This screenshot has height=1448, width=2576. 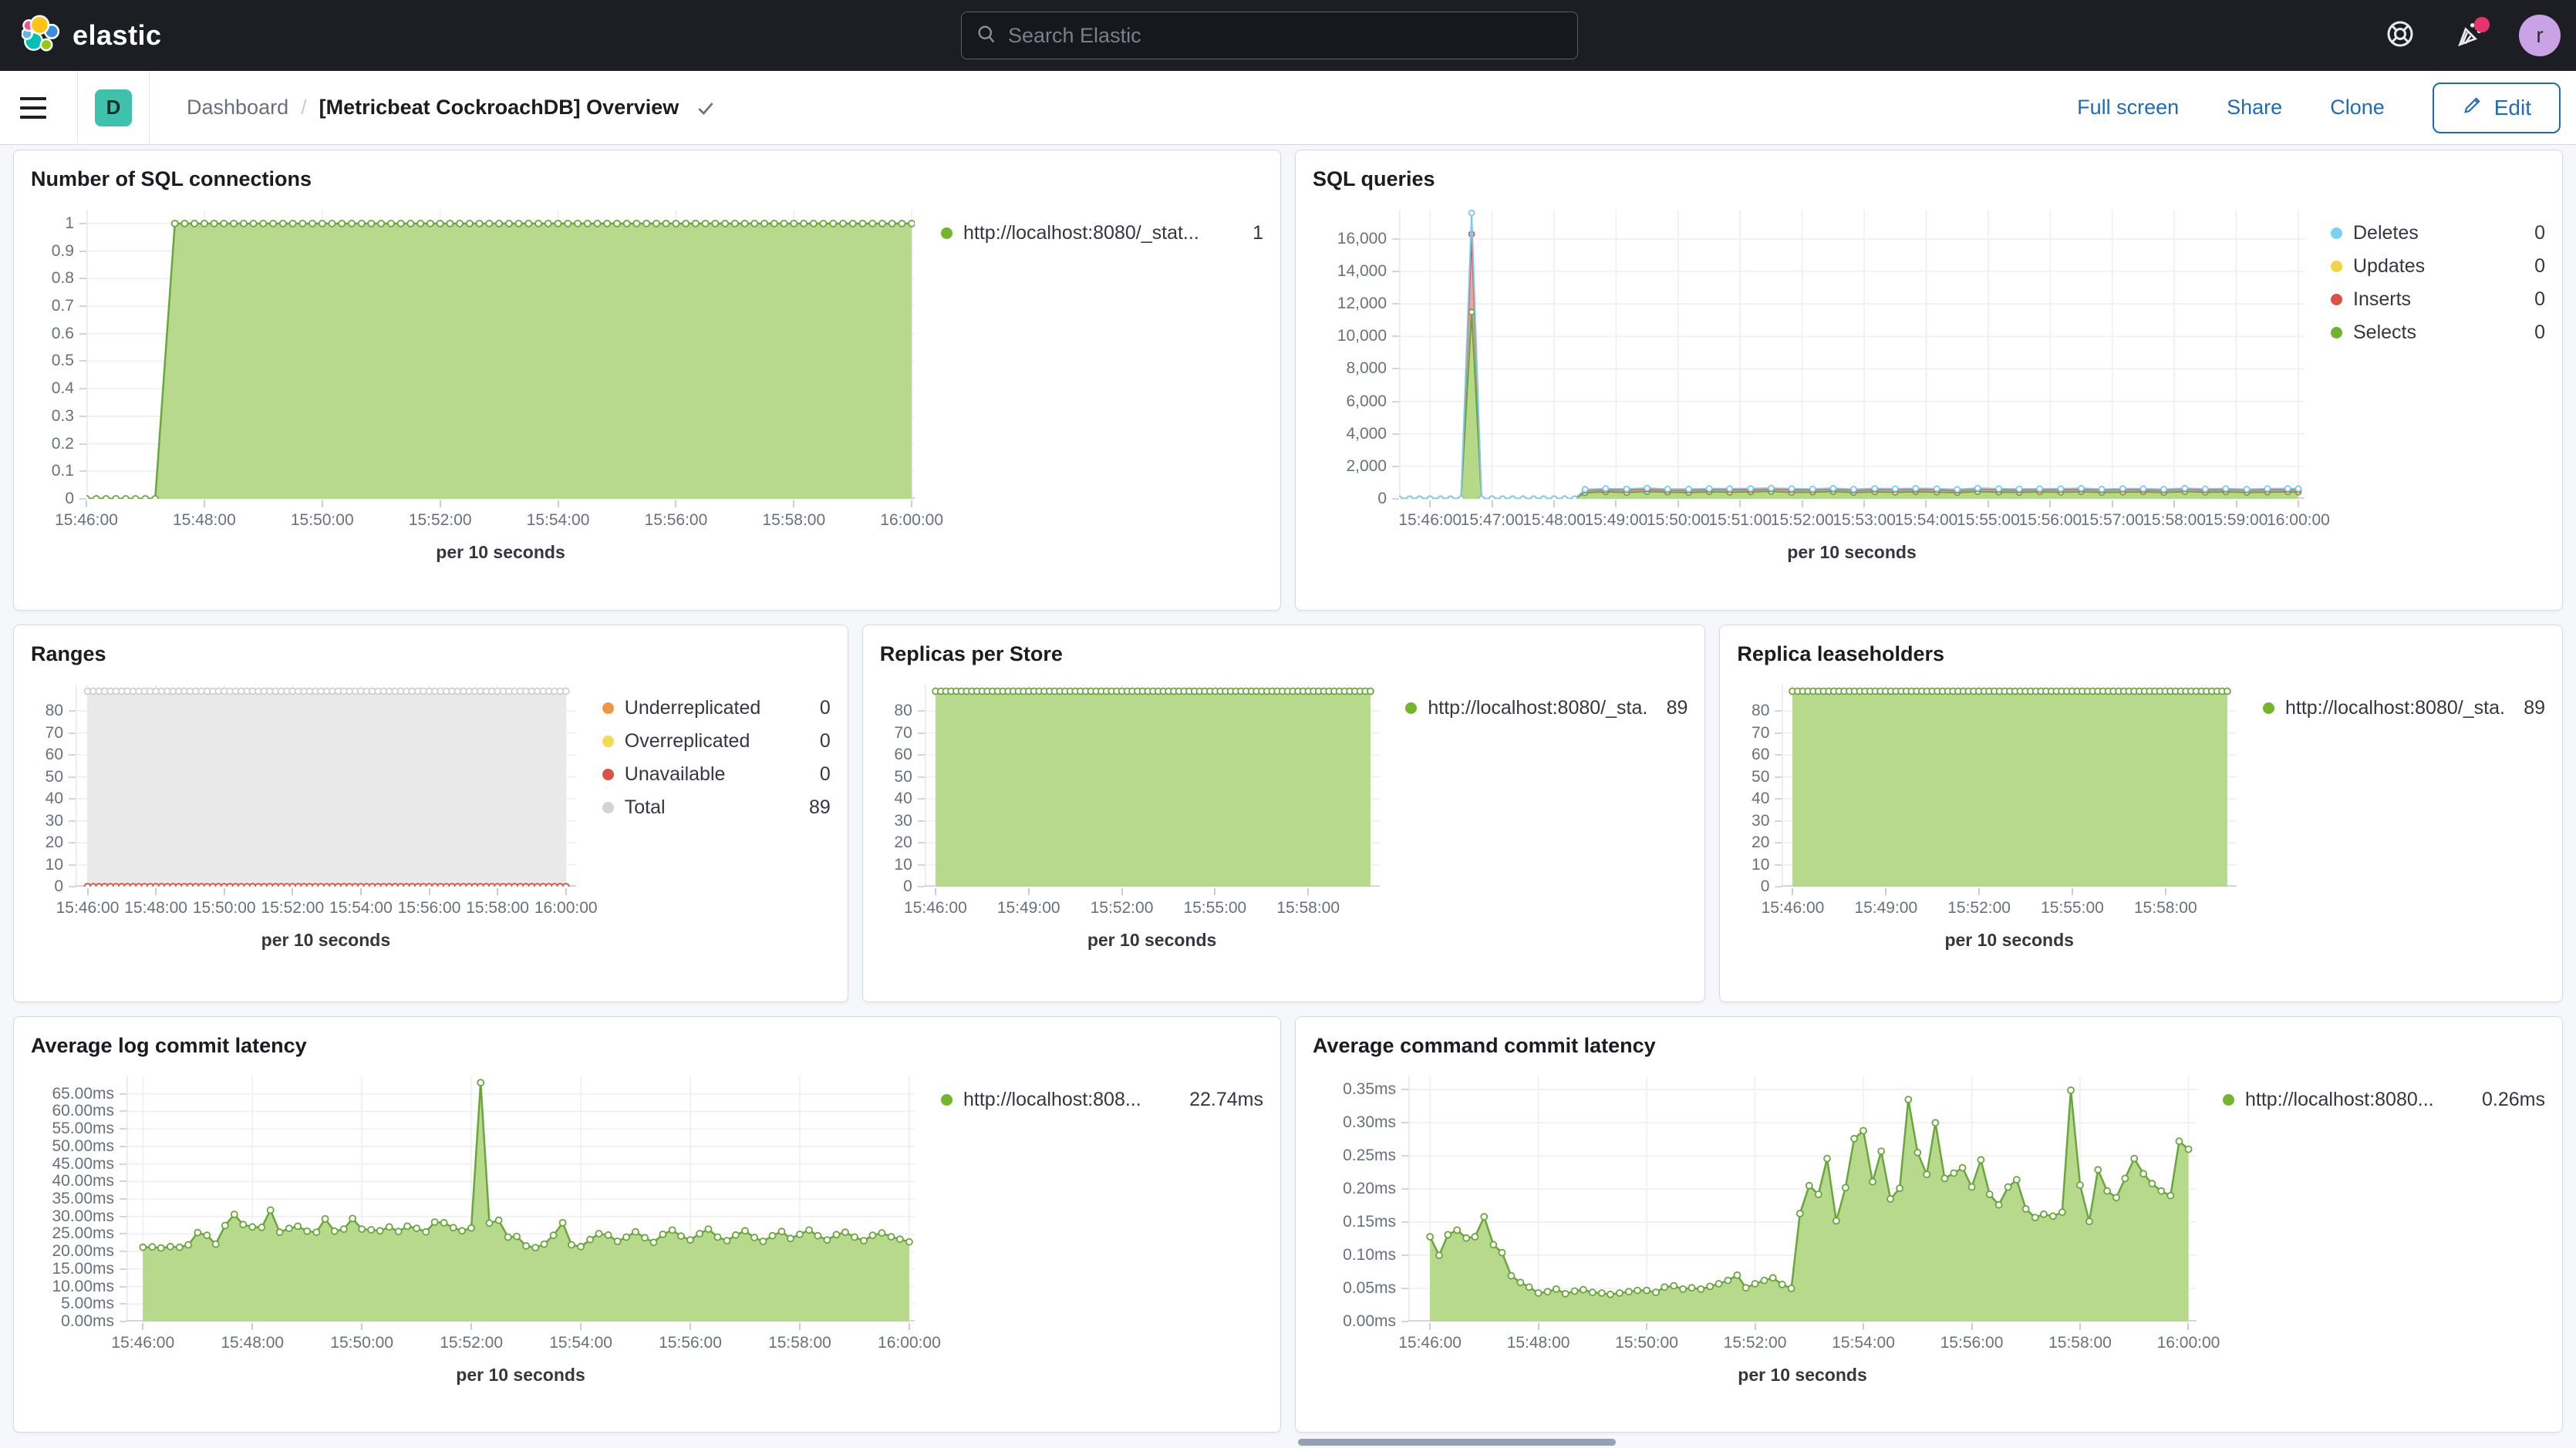 What do you see at coordinates (113, 108) in the screenshot?
I see `dashboard-app-badge: D` at bounding box center [113, 108].